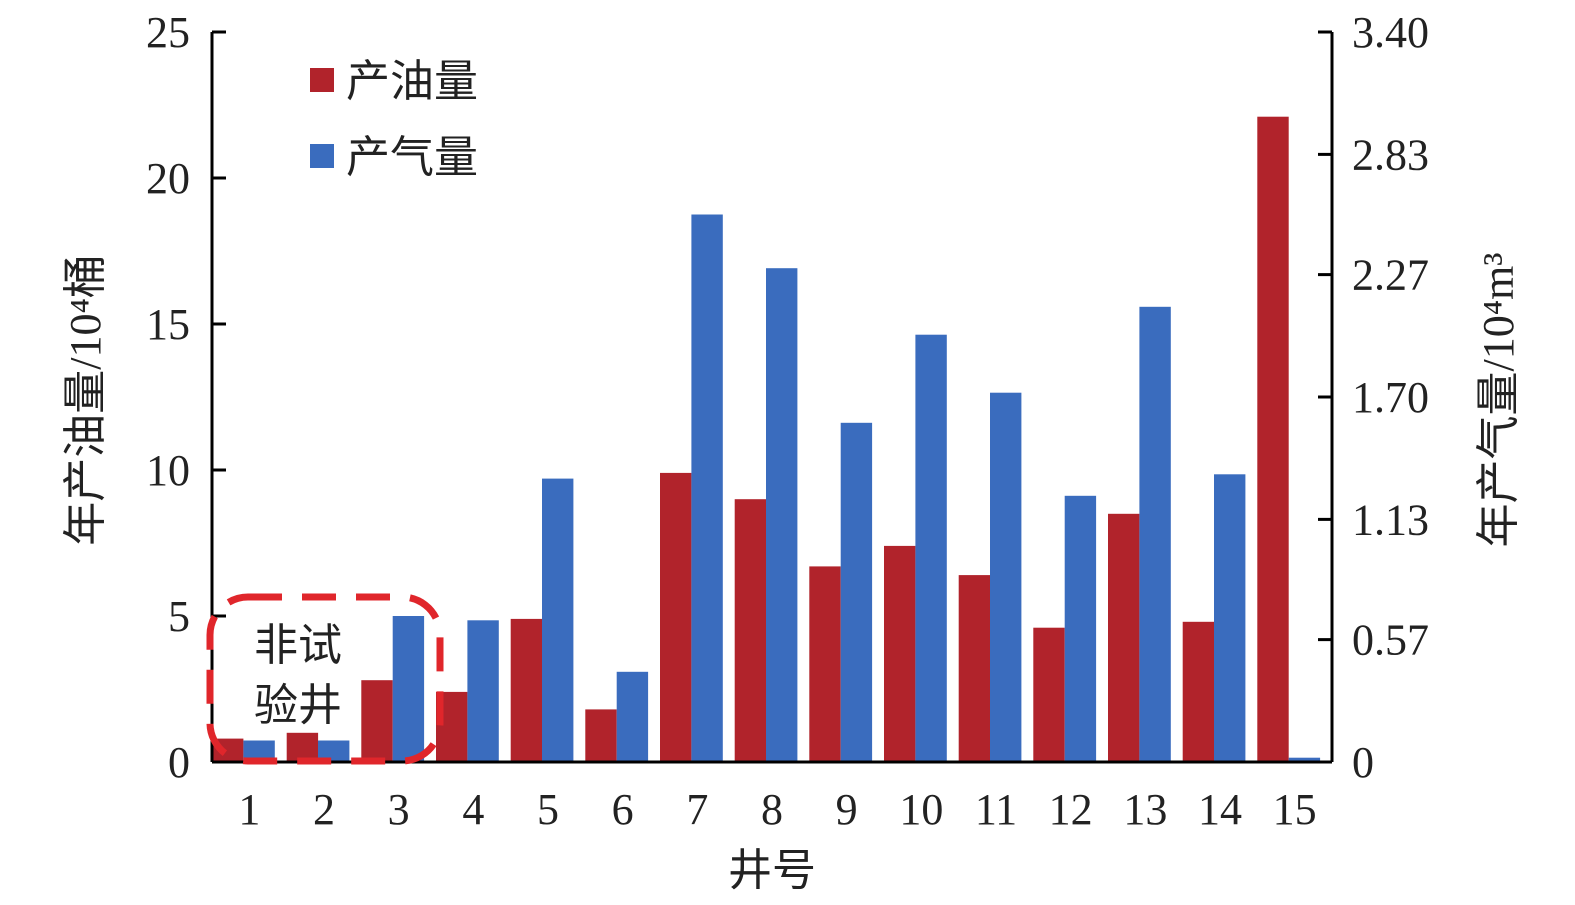  Describe the element at coordinates (1145, 809) in the screenshot. I see `x-tick-label: 13` at that location.